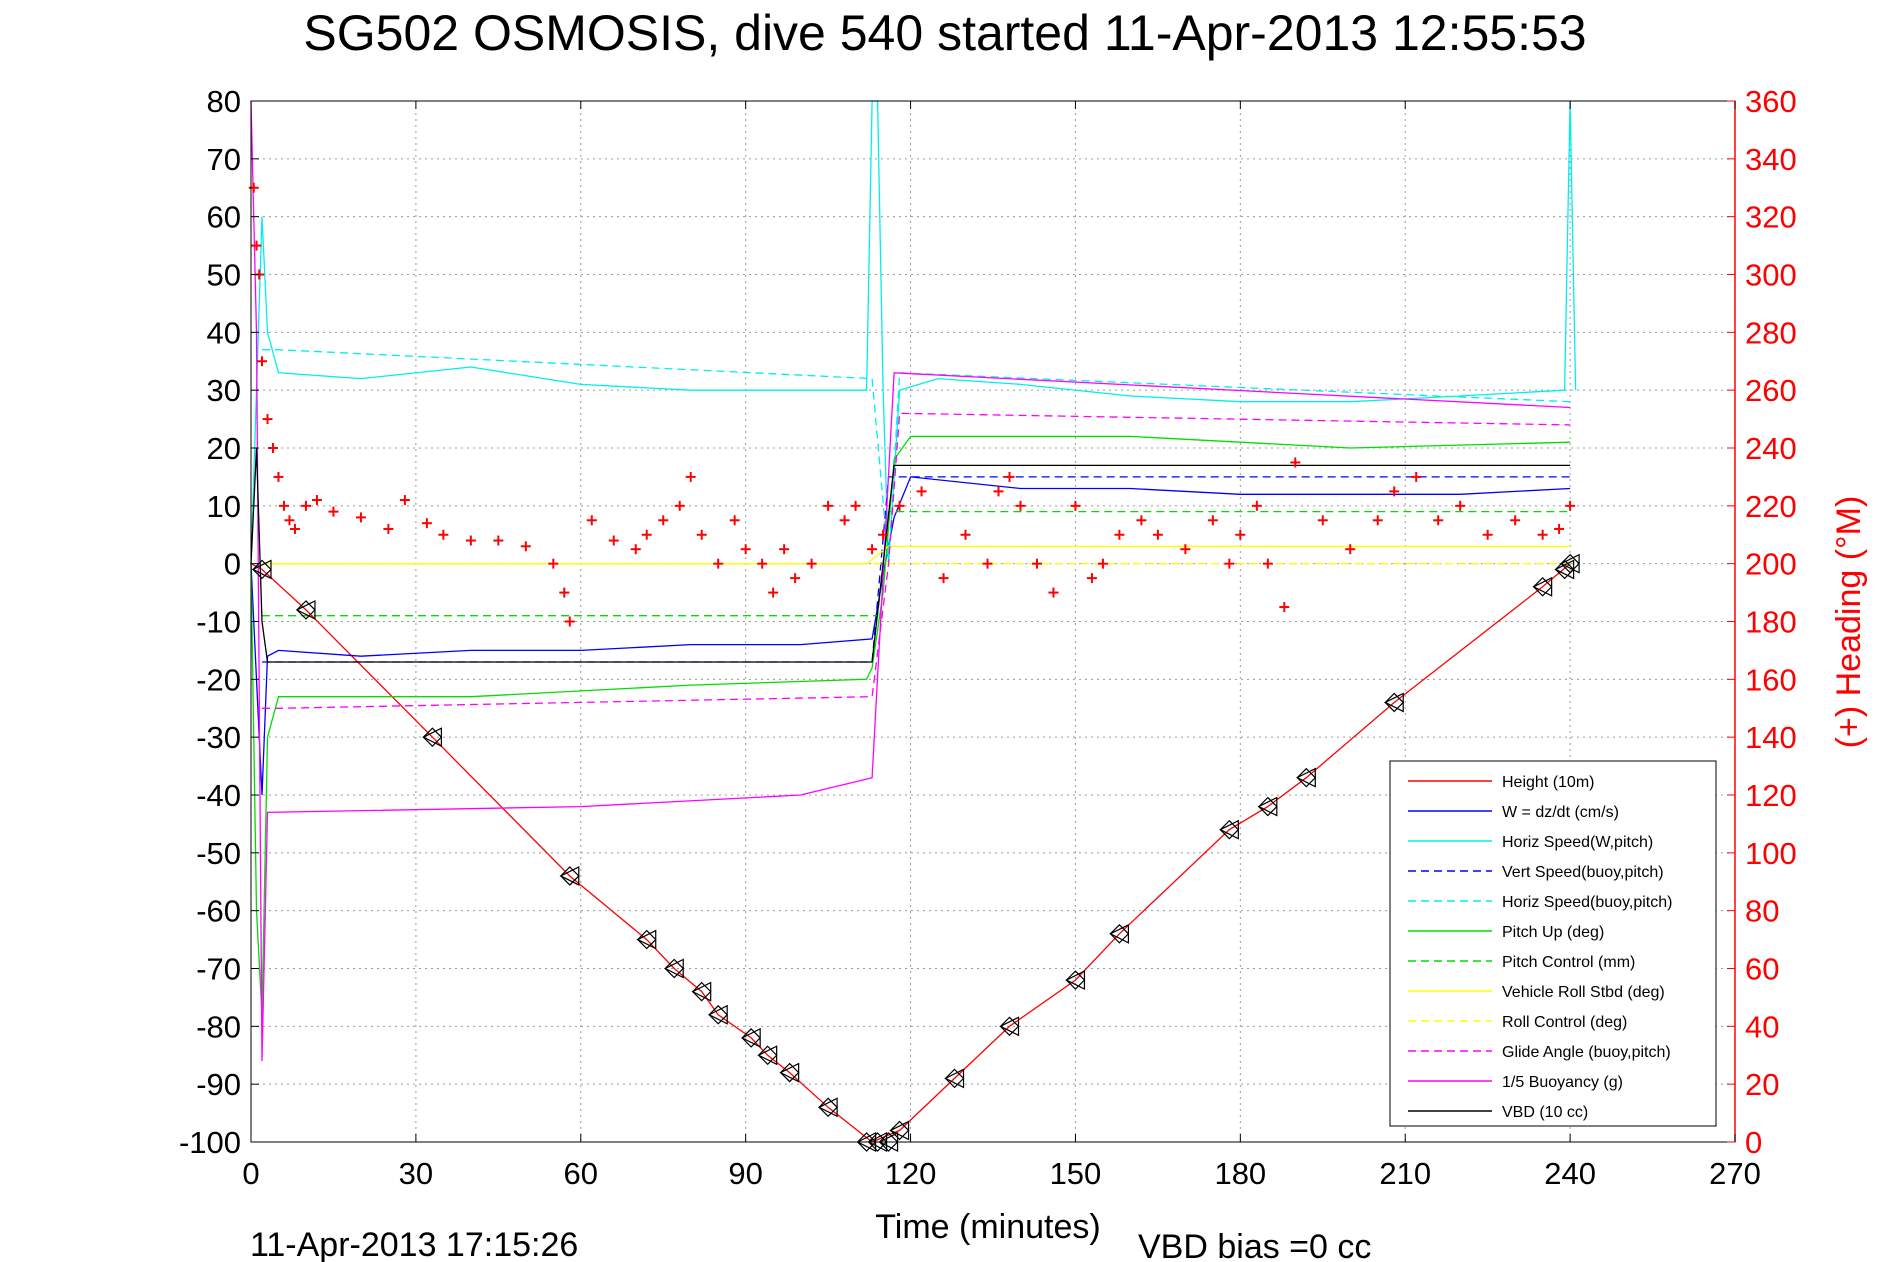  What do you see at coordinates (224, 101) in the screenshot?
I see `y-tick-label: 80` at bounding box center [224, 101].